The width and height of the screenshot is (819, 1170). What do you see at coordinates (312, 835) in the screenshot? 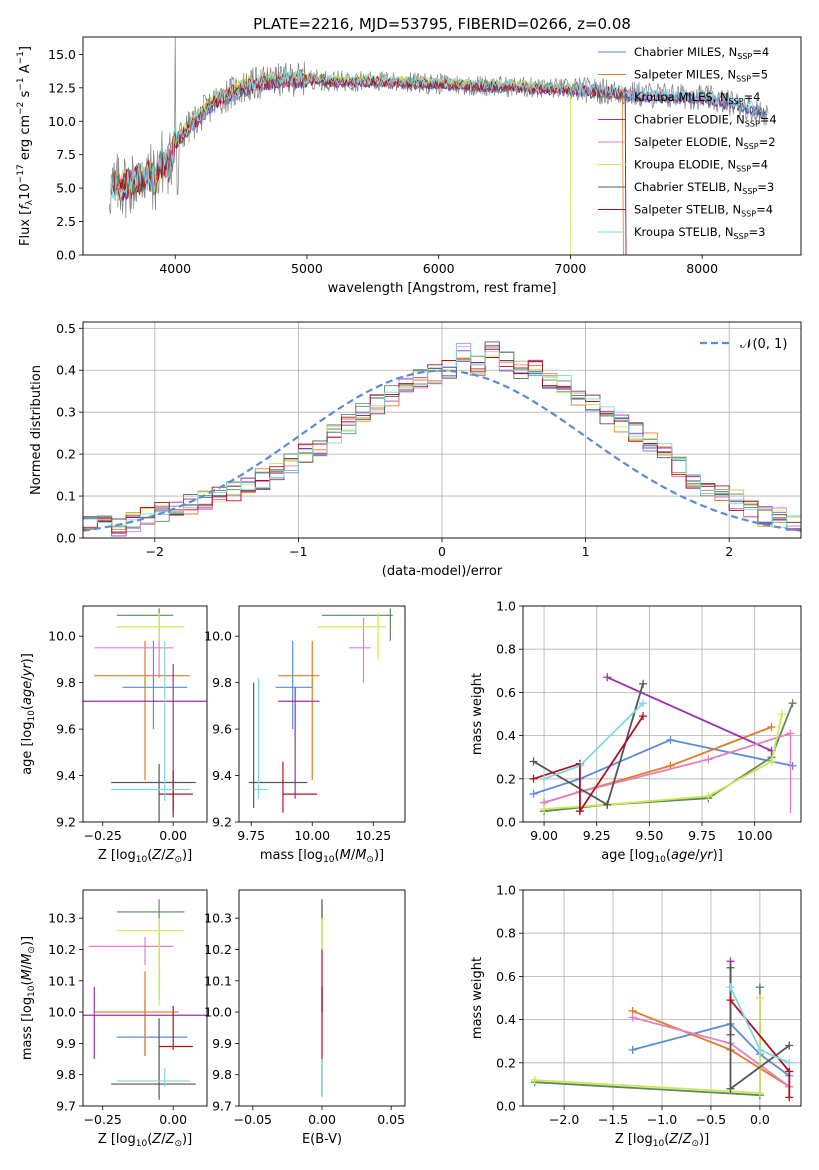
I see `x-tick-label: 10.00` at bounding box center [312, 835].